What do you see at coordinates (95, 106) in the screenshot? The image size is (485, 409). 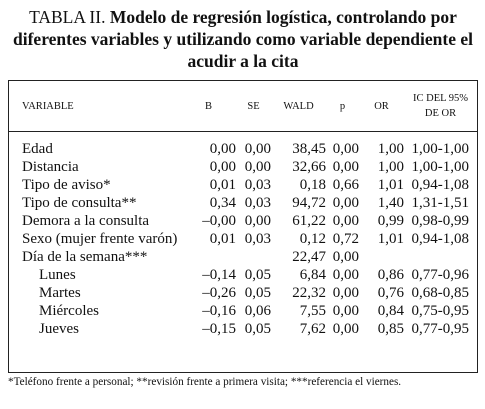 I see `header-cell: VARIABLE` at bounding box center [95, 106].